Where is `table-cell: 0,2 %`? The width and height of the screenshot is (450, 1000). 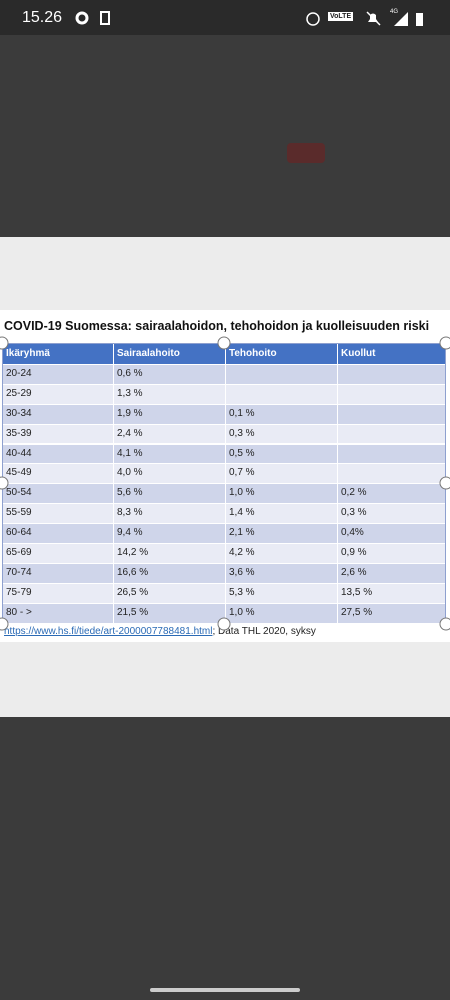 table-cell: 0,2 % is located at coordinates (392, 493).